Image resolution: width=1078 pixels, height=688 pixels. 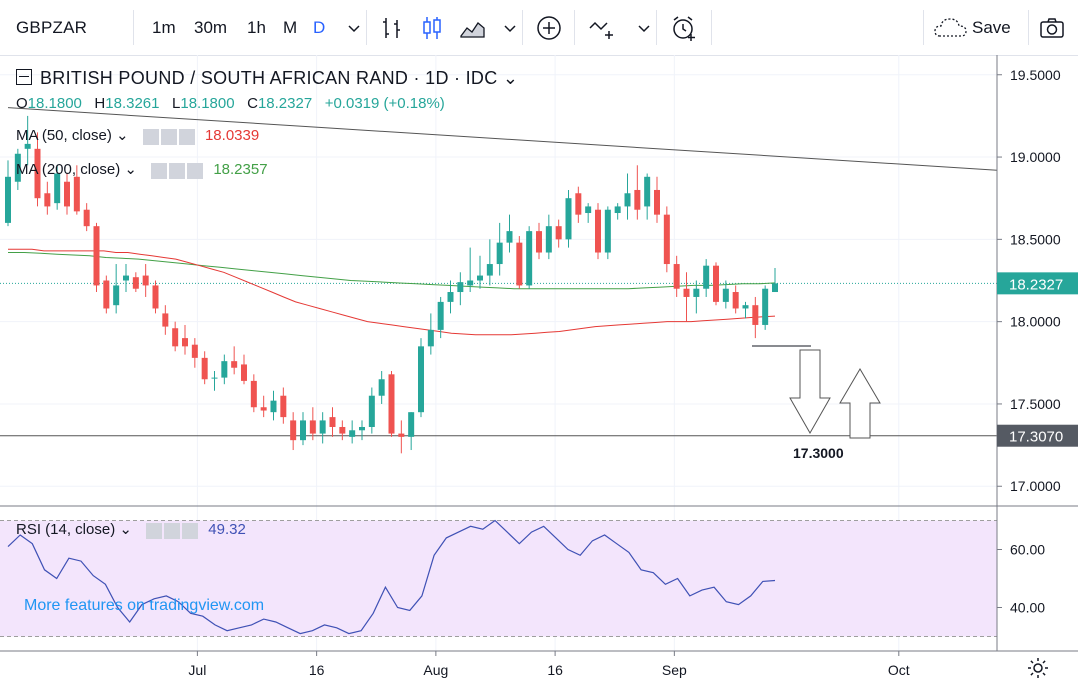 I want to click on trendline, so click(x=502, y=139).